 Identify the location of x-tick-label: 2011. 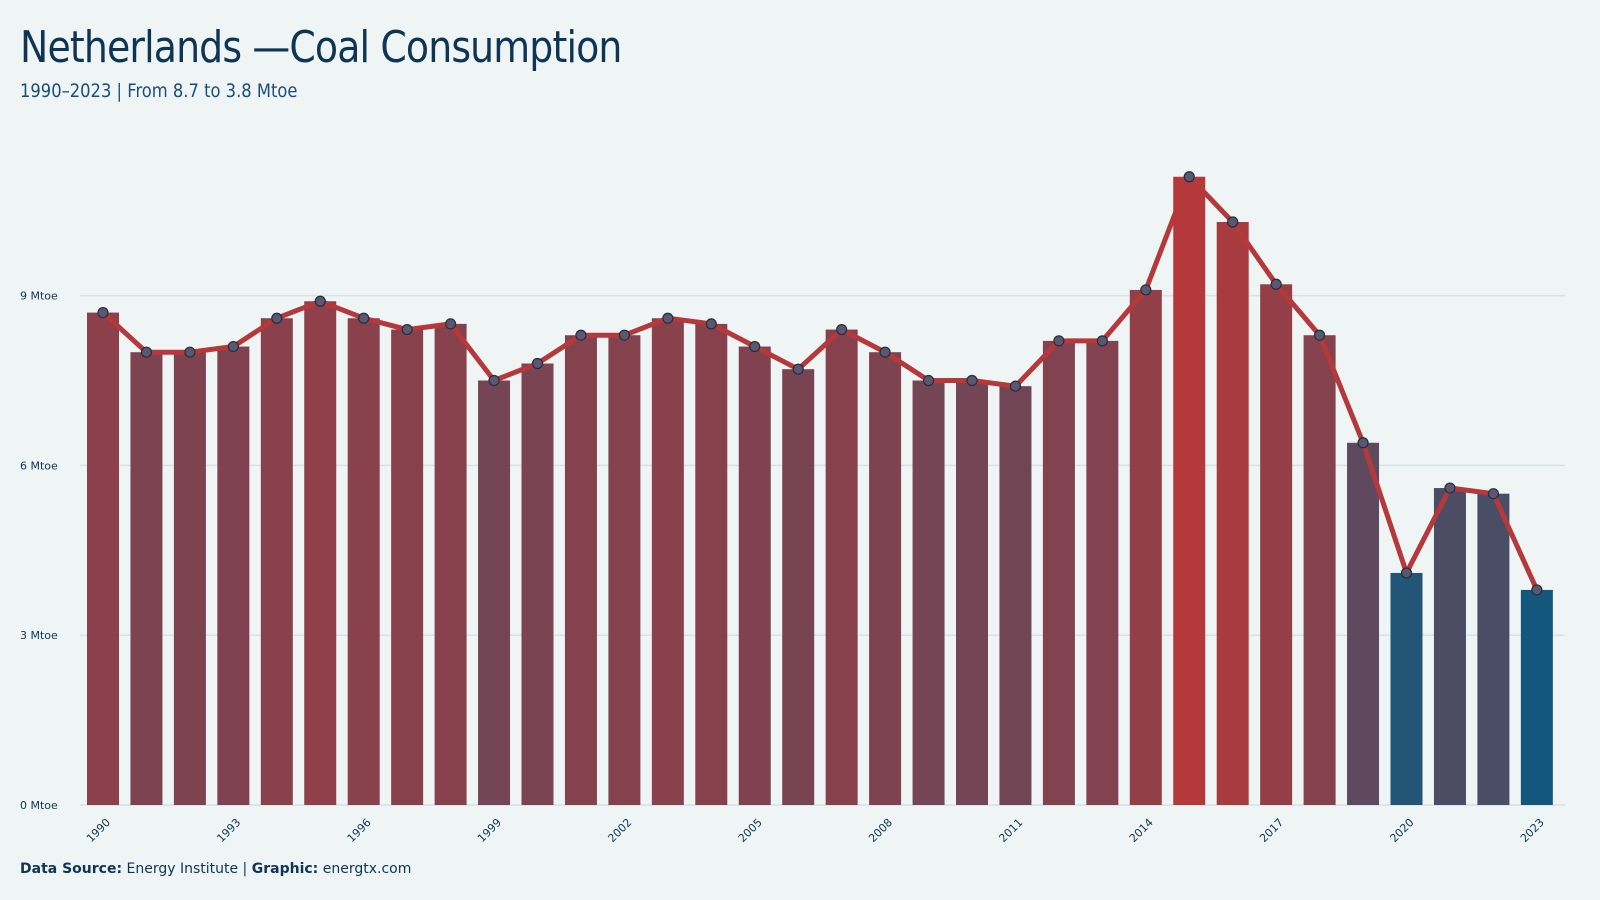
(1010, 830).